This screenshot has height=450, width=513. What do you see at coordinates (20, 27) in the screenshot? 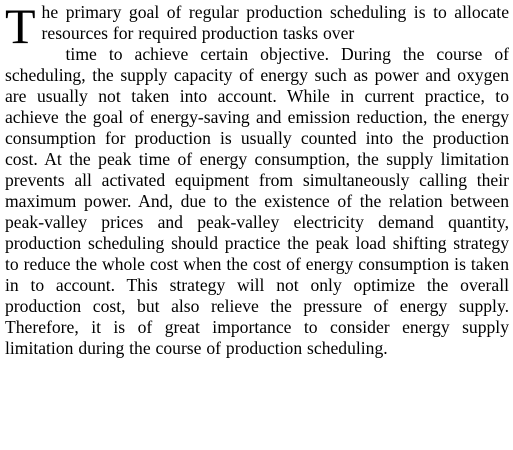
I see `drop-cap-letter: T` at bounding box center [20, 27].